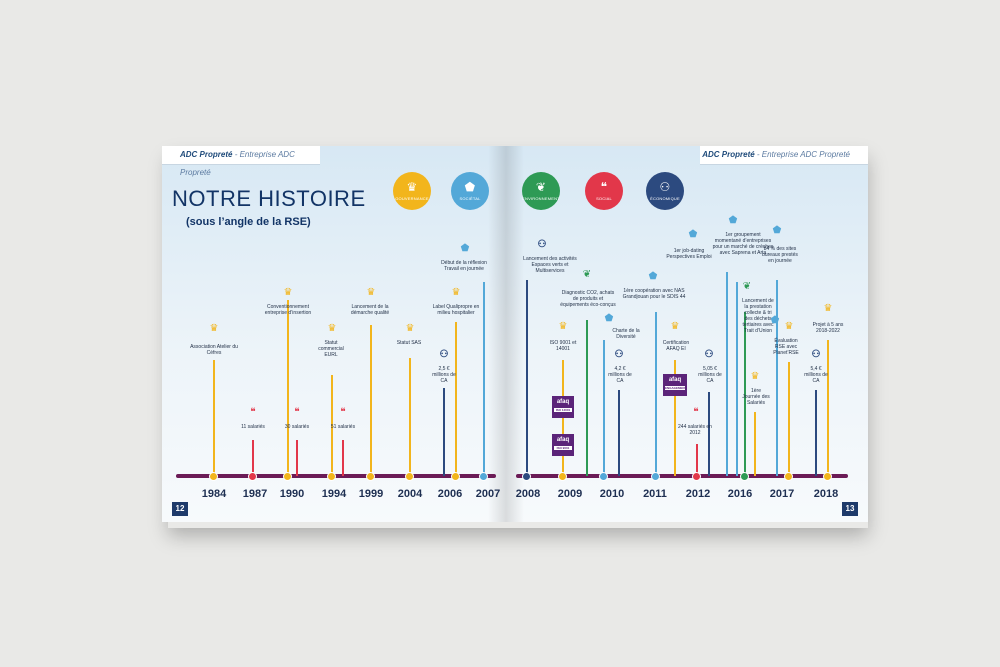  I want to click on stem-1999, so click(371, 400).